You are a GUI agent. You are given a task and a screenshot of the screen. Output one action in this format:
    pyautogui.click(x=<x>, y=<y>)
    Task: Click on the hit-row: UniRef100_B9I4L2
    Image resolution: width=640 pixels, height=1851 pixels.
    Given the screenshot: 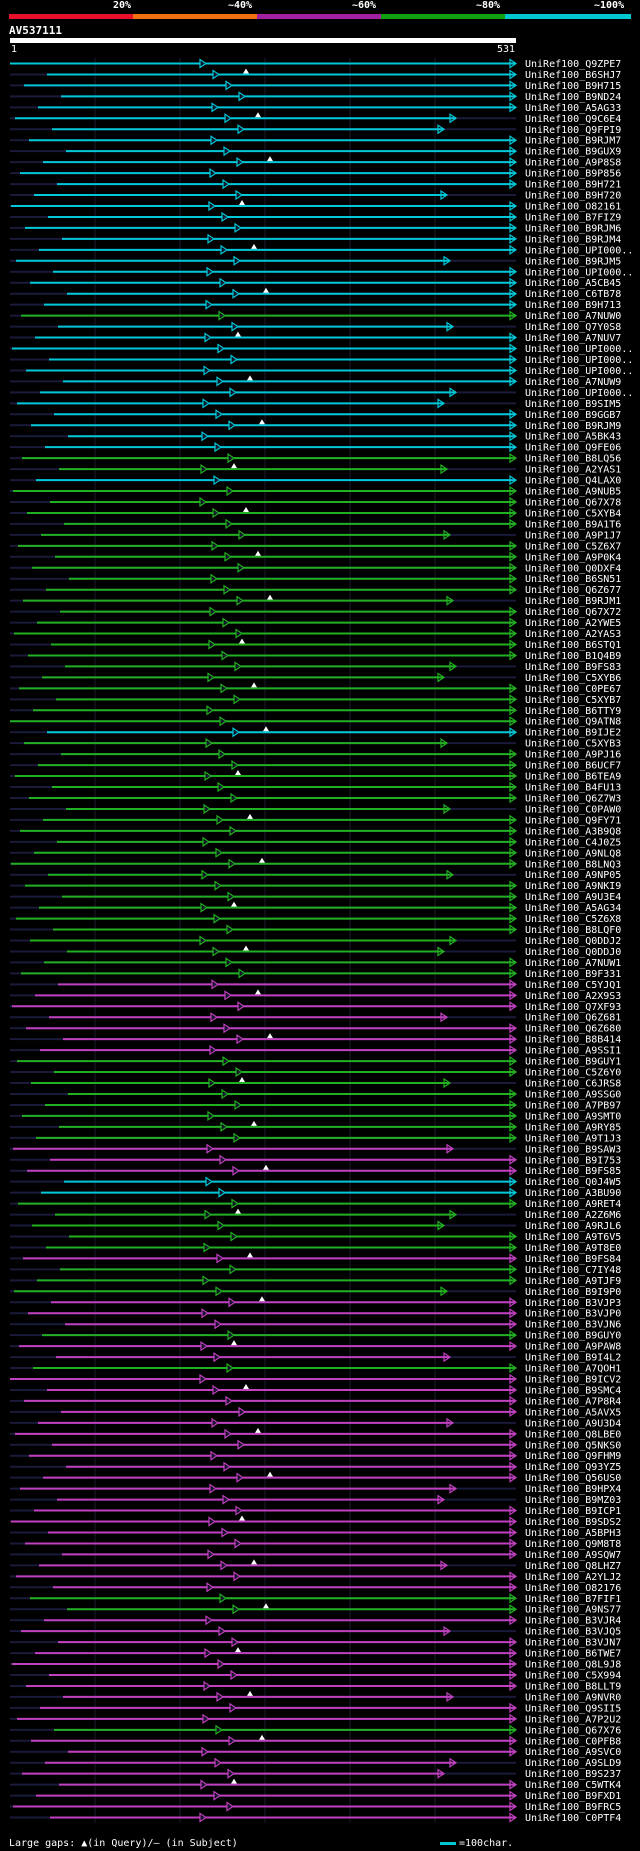 What is the action you would take?
    pyautogui.click(x=315, y=1357)
    